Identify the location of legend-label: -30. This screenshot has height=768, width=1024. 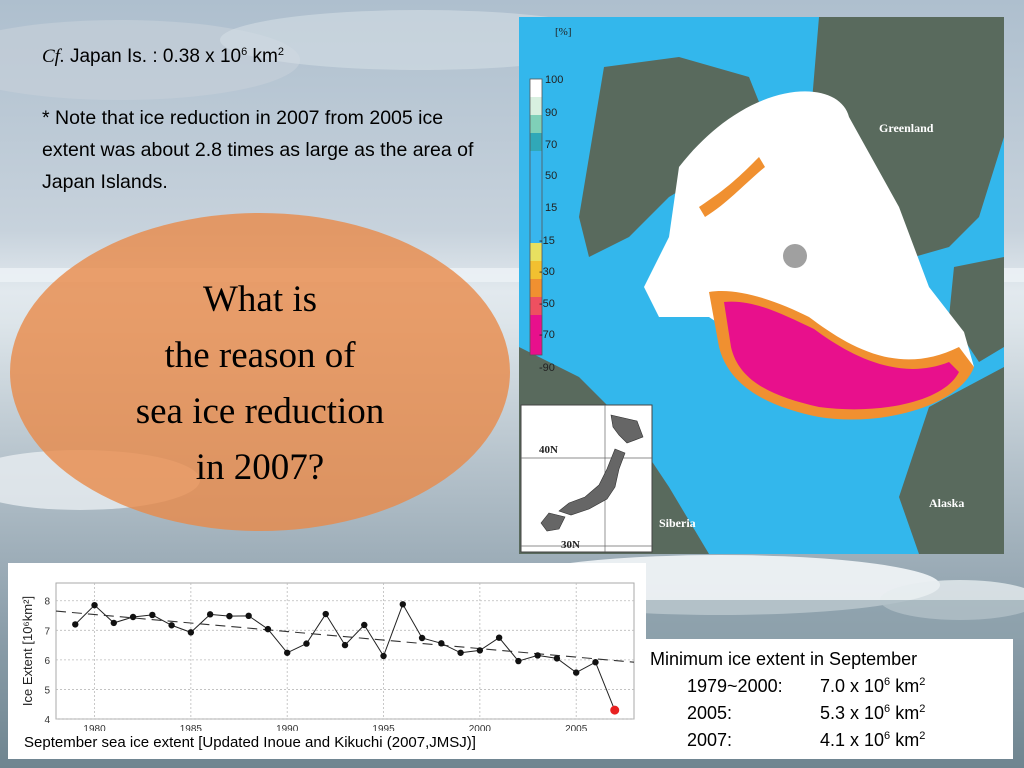
(547, 272).